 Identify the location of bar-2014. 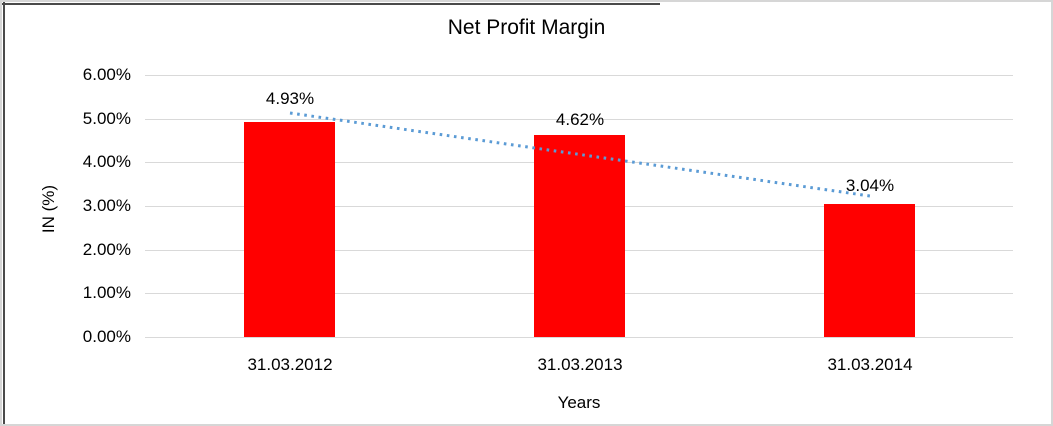
(869, 270).